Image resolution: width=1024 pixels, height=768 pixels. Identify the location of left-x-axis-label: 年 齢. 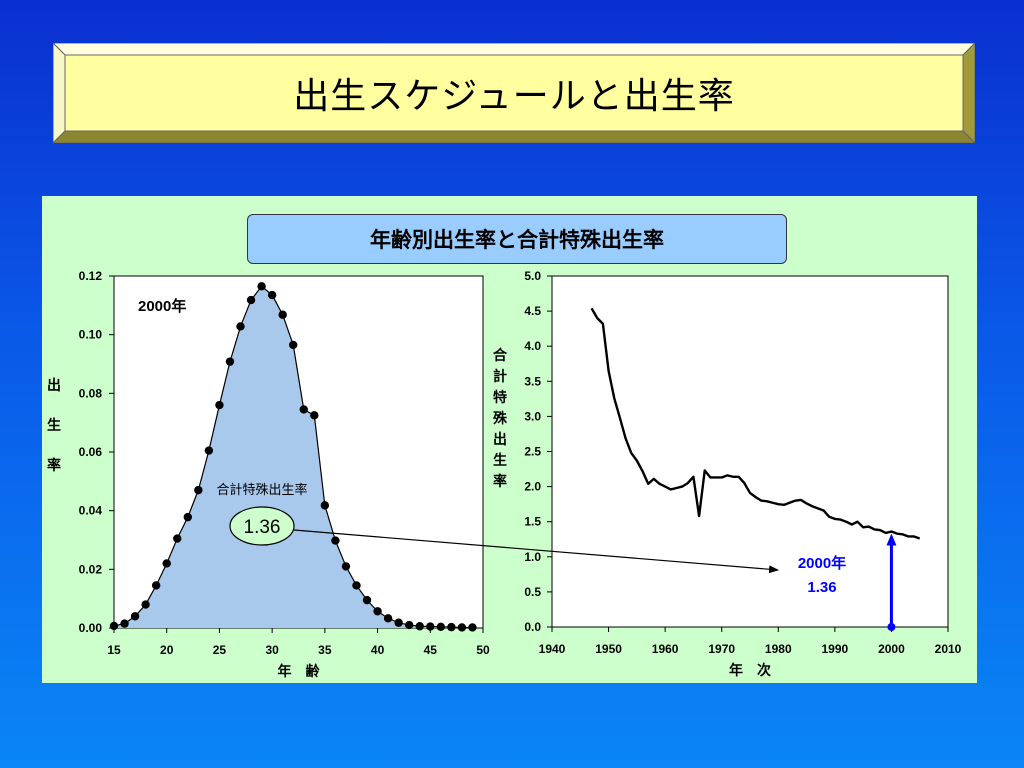
(299, 671).